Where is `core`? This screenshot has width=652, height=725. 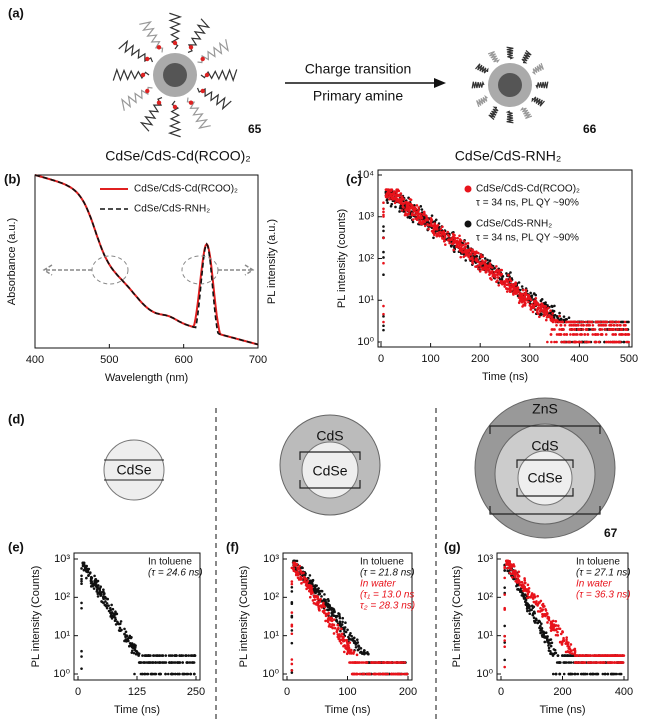 core is located at coordinates (330, 470).